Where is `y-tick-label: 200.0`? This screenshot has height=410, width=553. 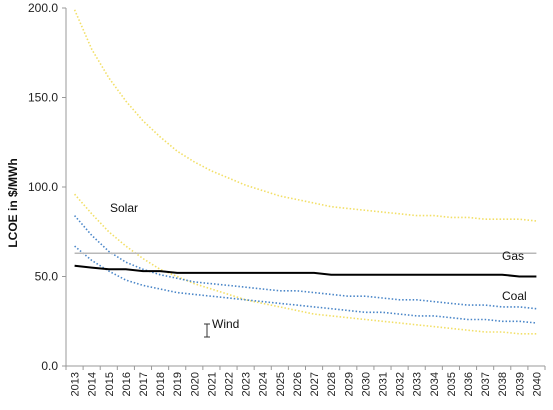
y-tick-label: 200.0 is located at coordinates (43, 8).